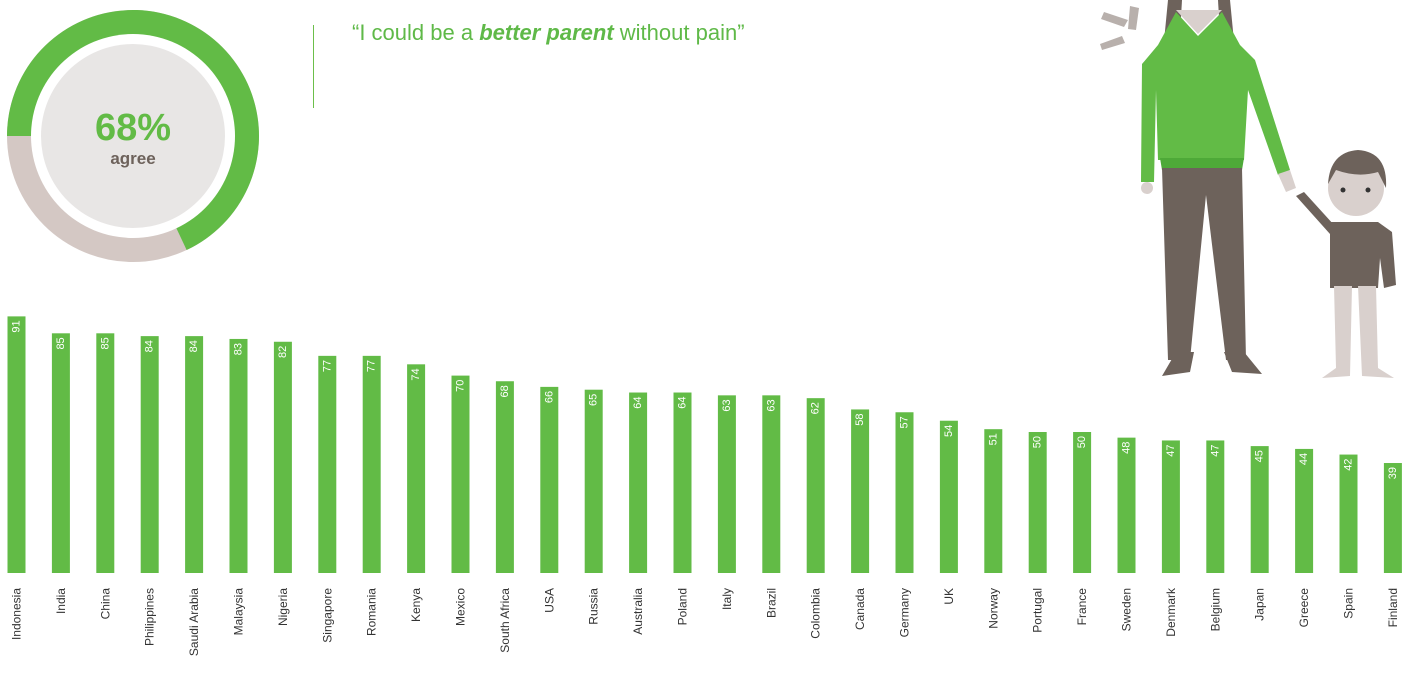 The width and height of the screenshot is (1415, 675). I want to click on category-label: Norway, so click(993, 608).